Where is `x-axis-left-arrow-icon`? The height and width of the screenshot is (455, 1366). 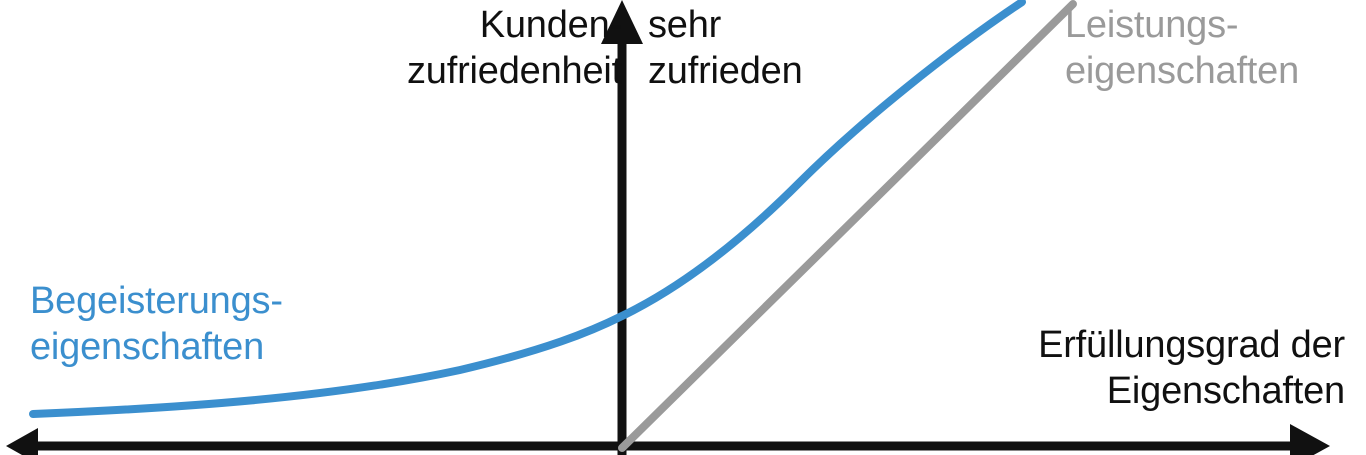 x-axis-left-arrow-icon is located at coordinates (22, 441).